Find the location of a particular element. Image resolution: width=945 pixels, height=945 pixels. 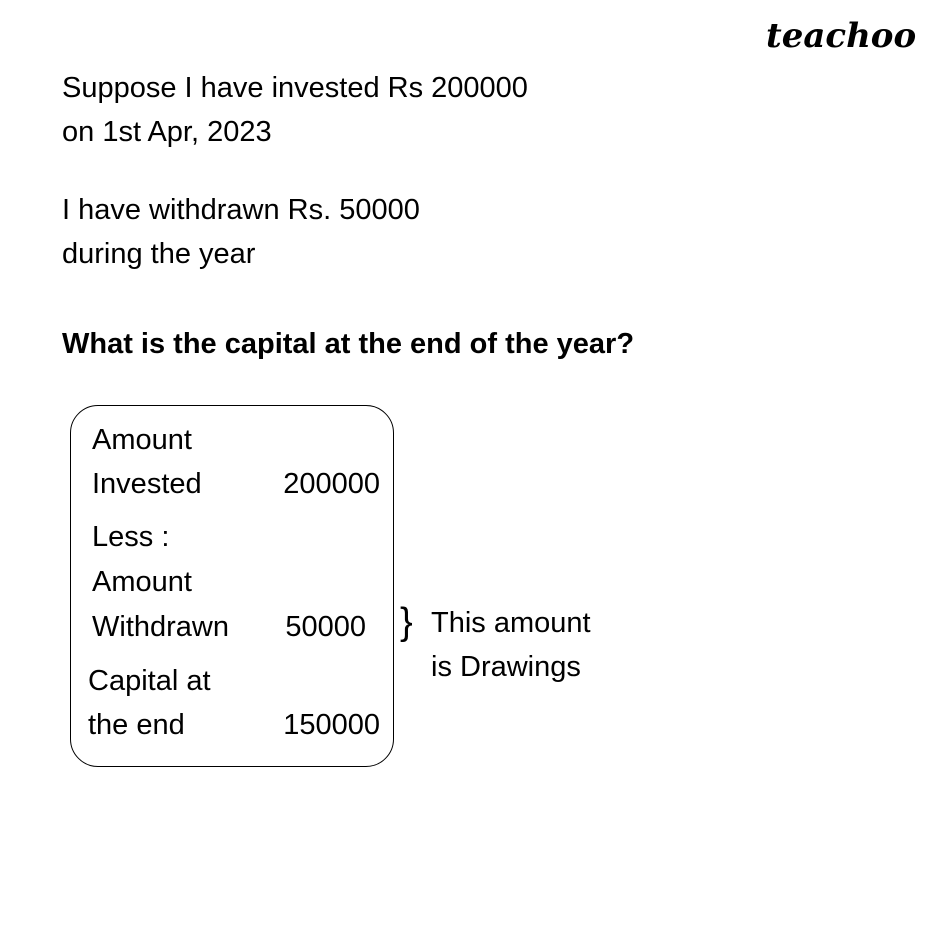

calculation-box is located at coordinates (232, 586).